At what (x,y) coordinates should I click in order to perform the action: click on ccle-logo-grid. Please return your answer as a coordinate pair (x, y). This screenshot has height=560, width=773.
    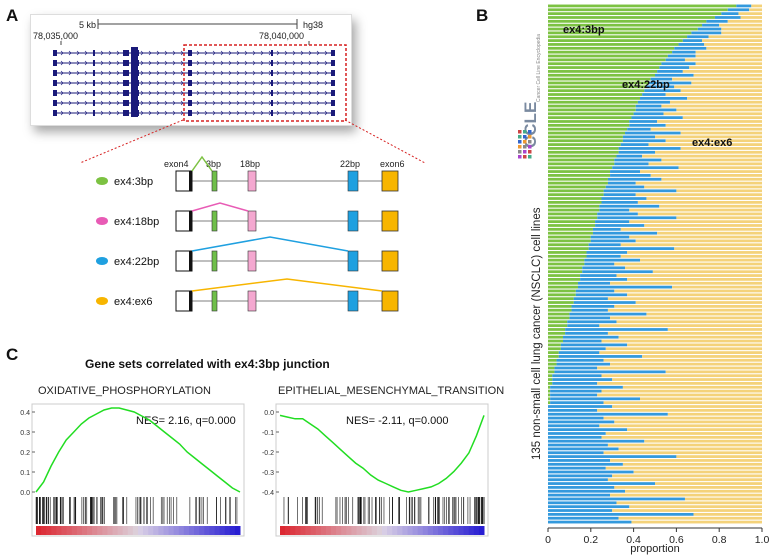
    Looking at the image, I should click on (525, 144).